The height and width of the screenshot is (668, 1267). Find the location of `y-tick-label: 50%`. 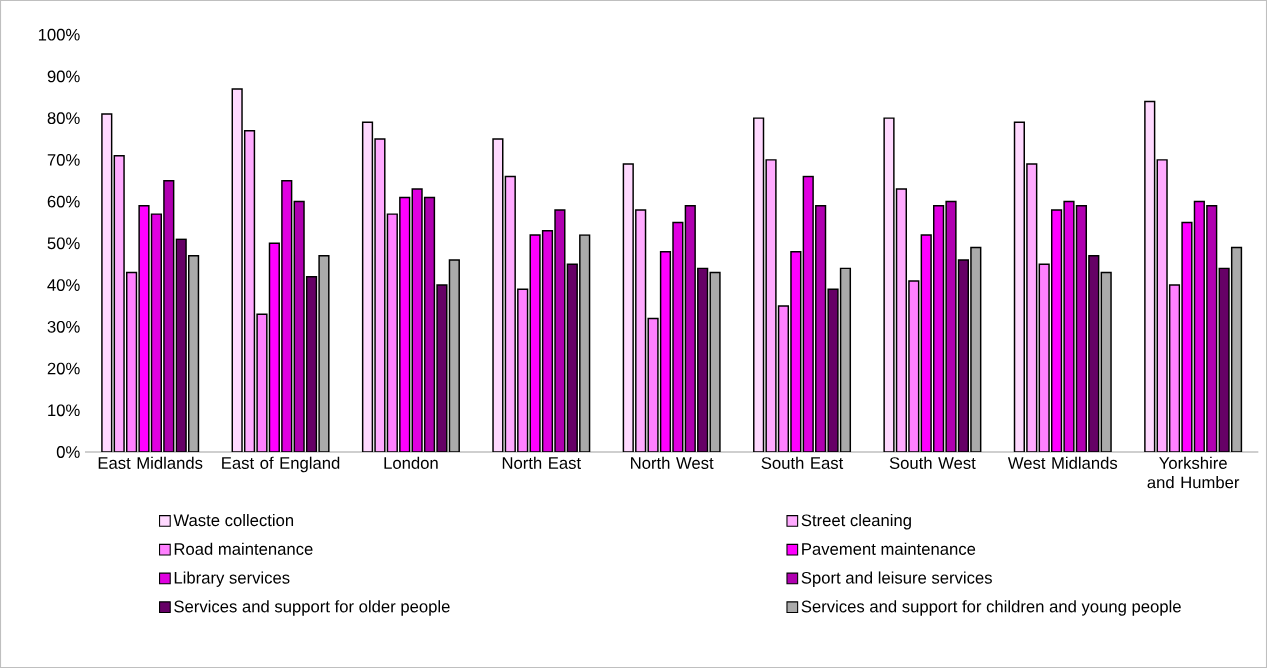

y-tick-label: 50% is located at coordinates (63, 243).